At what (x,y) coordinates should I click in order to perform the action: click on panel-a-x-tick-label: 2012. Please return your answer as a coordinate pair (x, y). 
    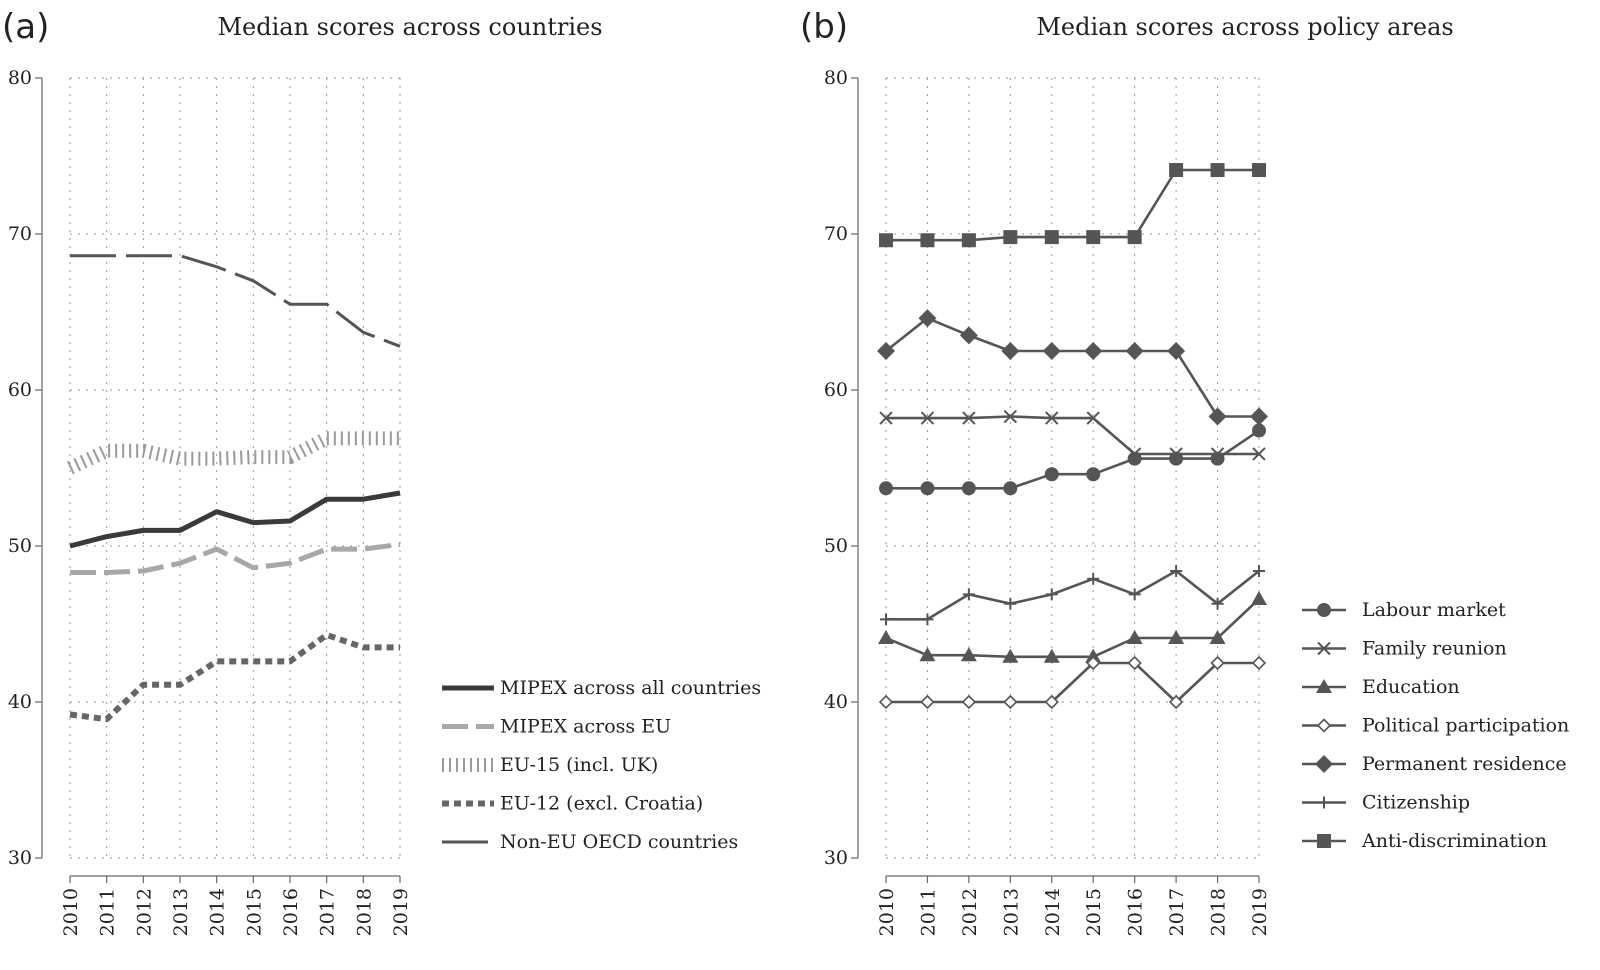
    Looking at the image, I should click on (144, 912).